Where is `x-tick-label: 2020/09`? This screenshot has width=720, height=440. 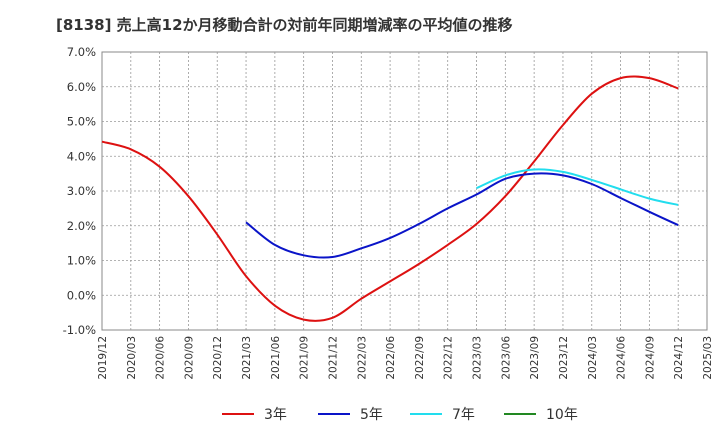
x-tick-label: 2020/09 is located at coordinates (189, 358).